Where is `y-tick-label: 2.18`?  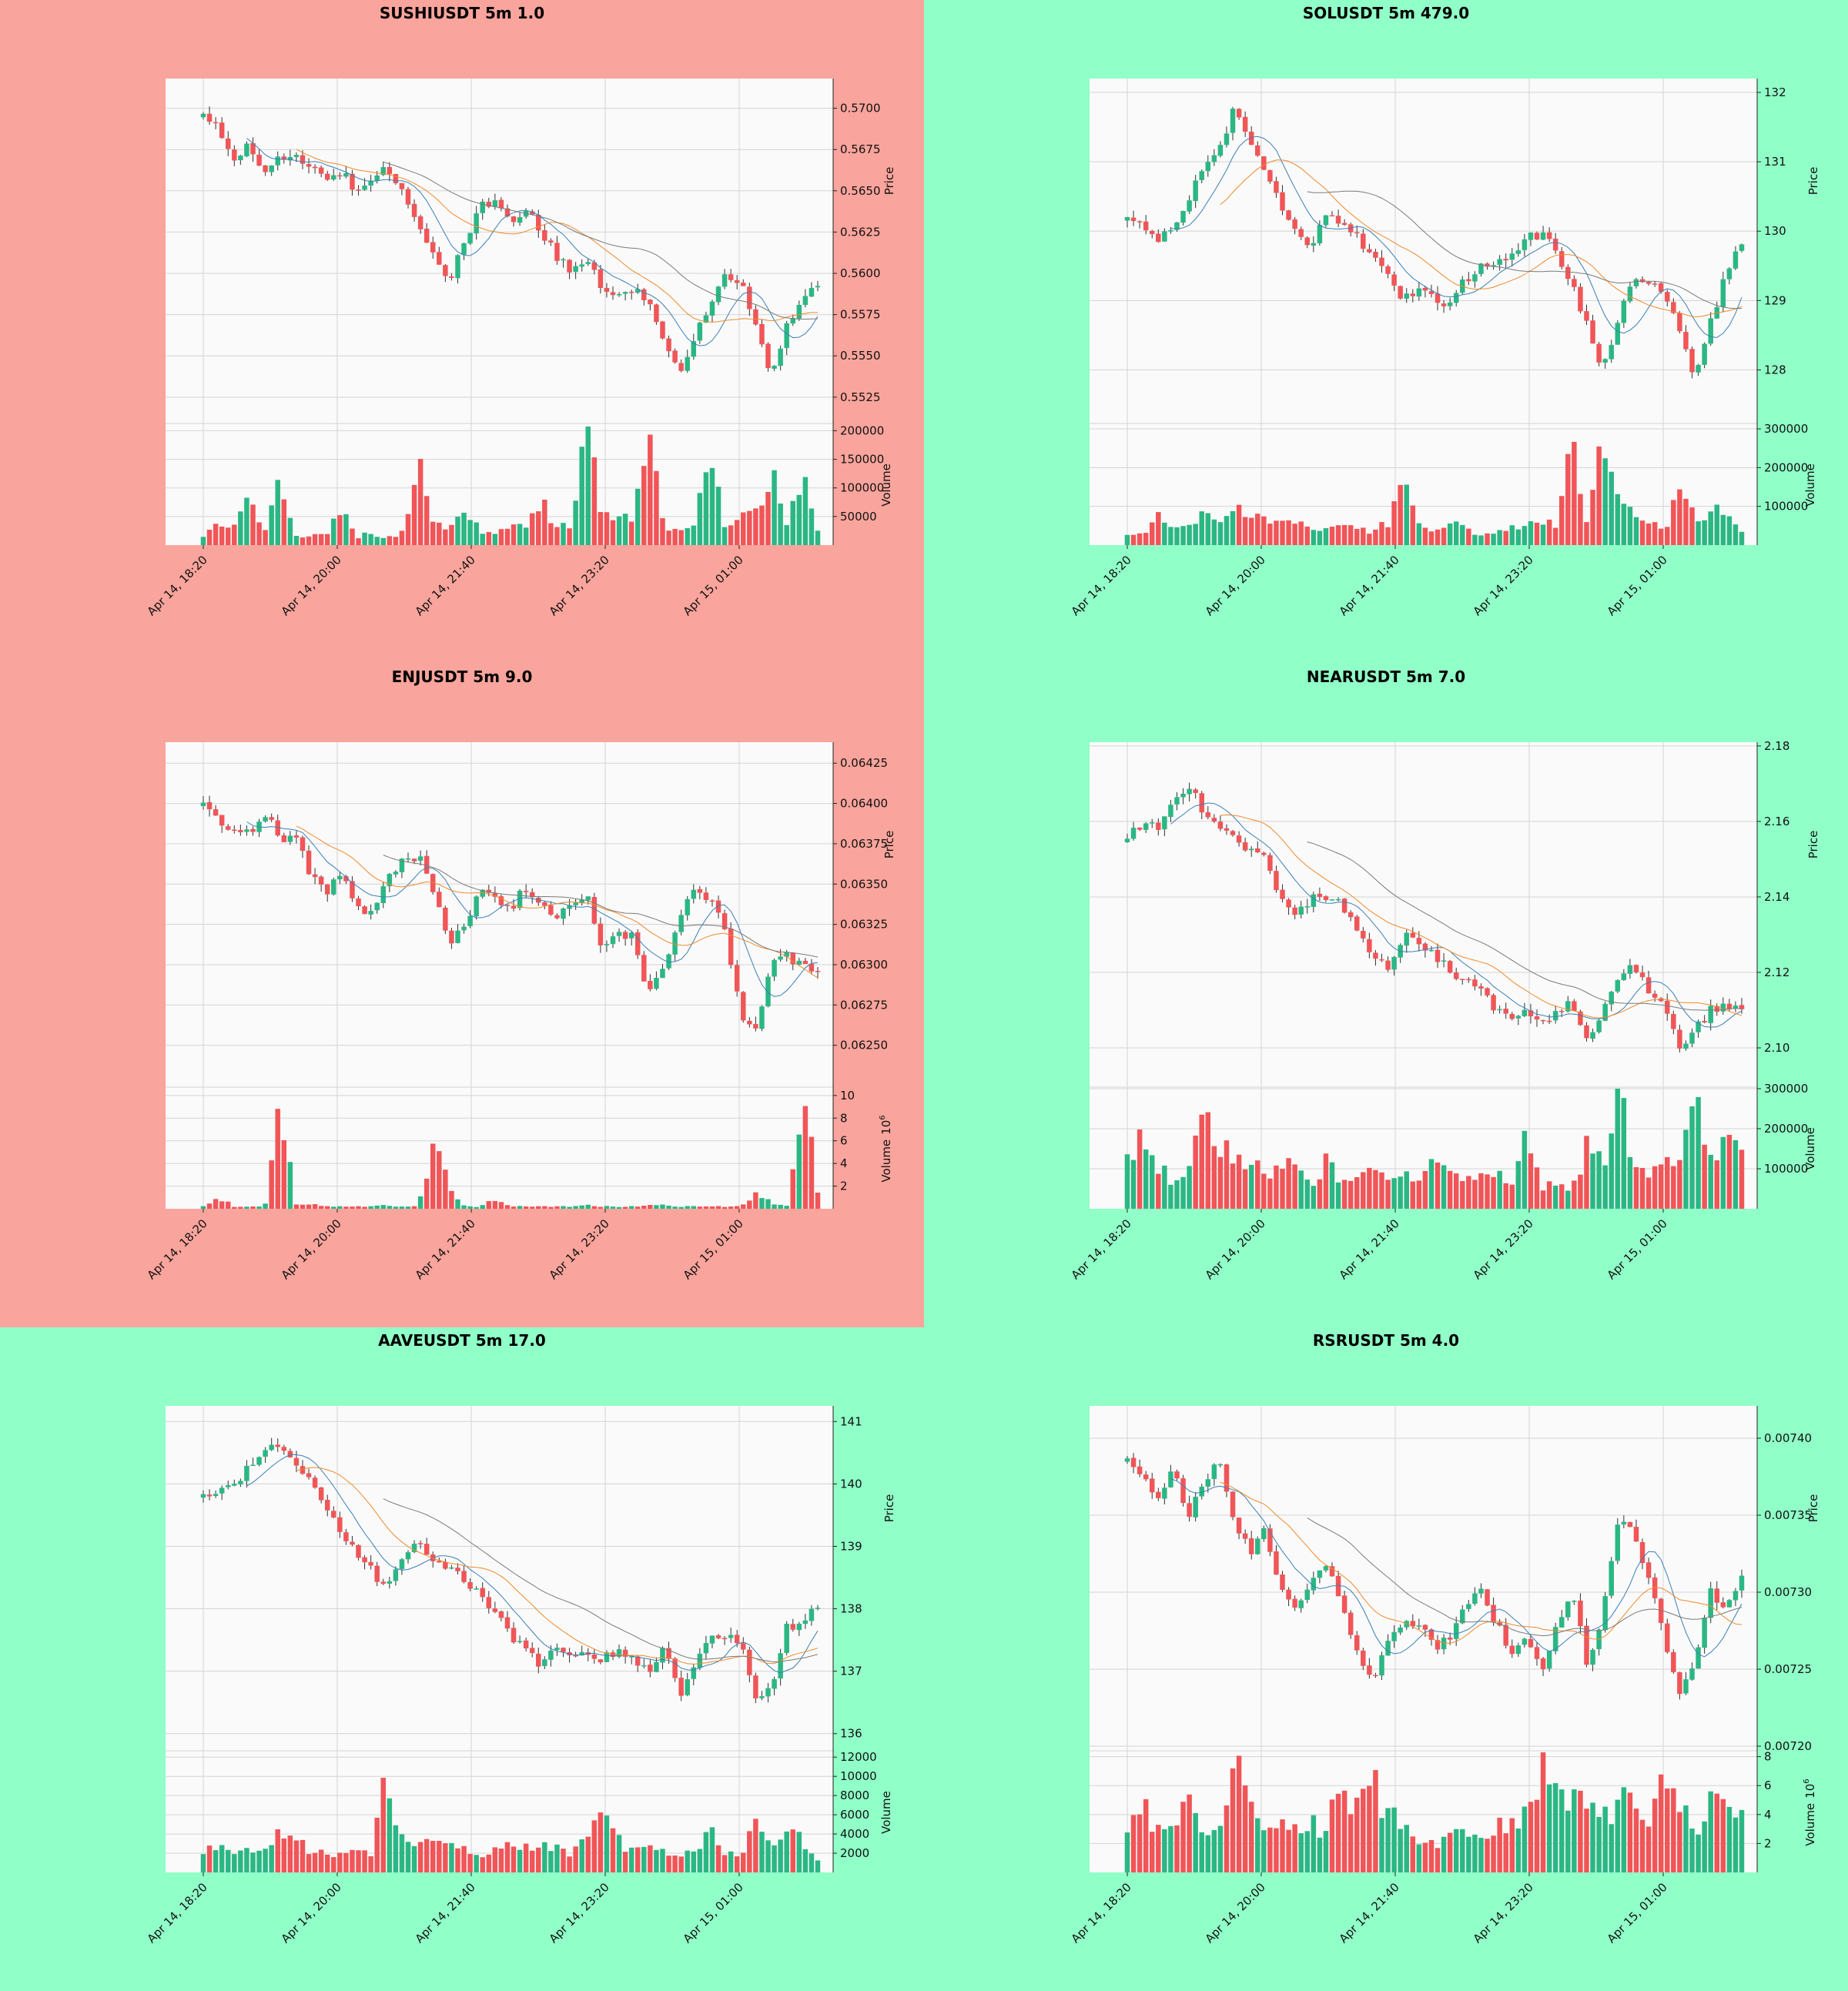 y-tick-label: 2.18 is located at coordinates (1777, 746).